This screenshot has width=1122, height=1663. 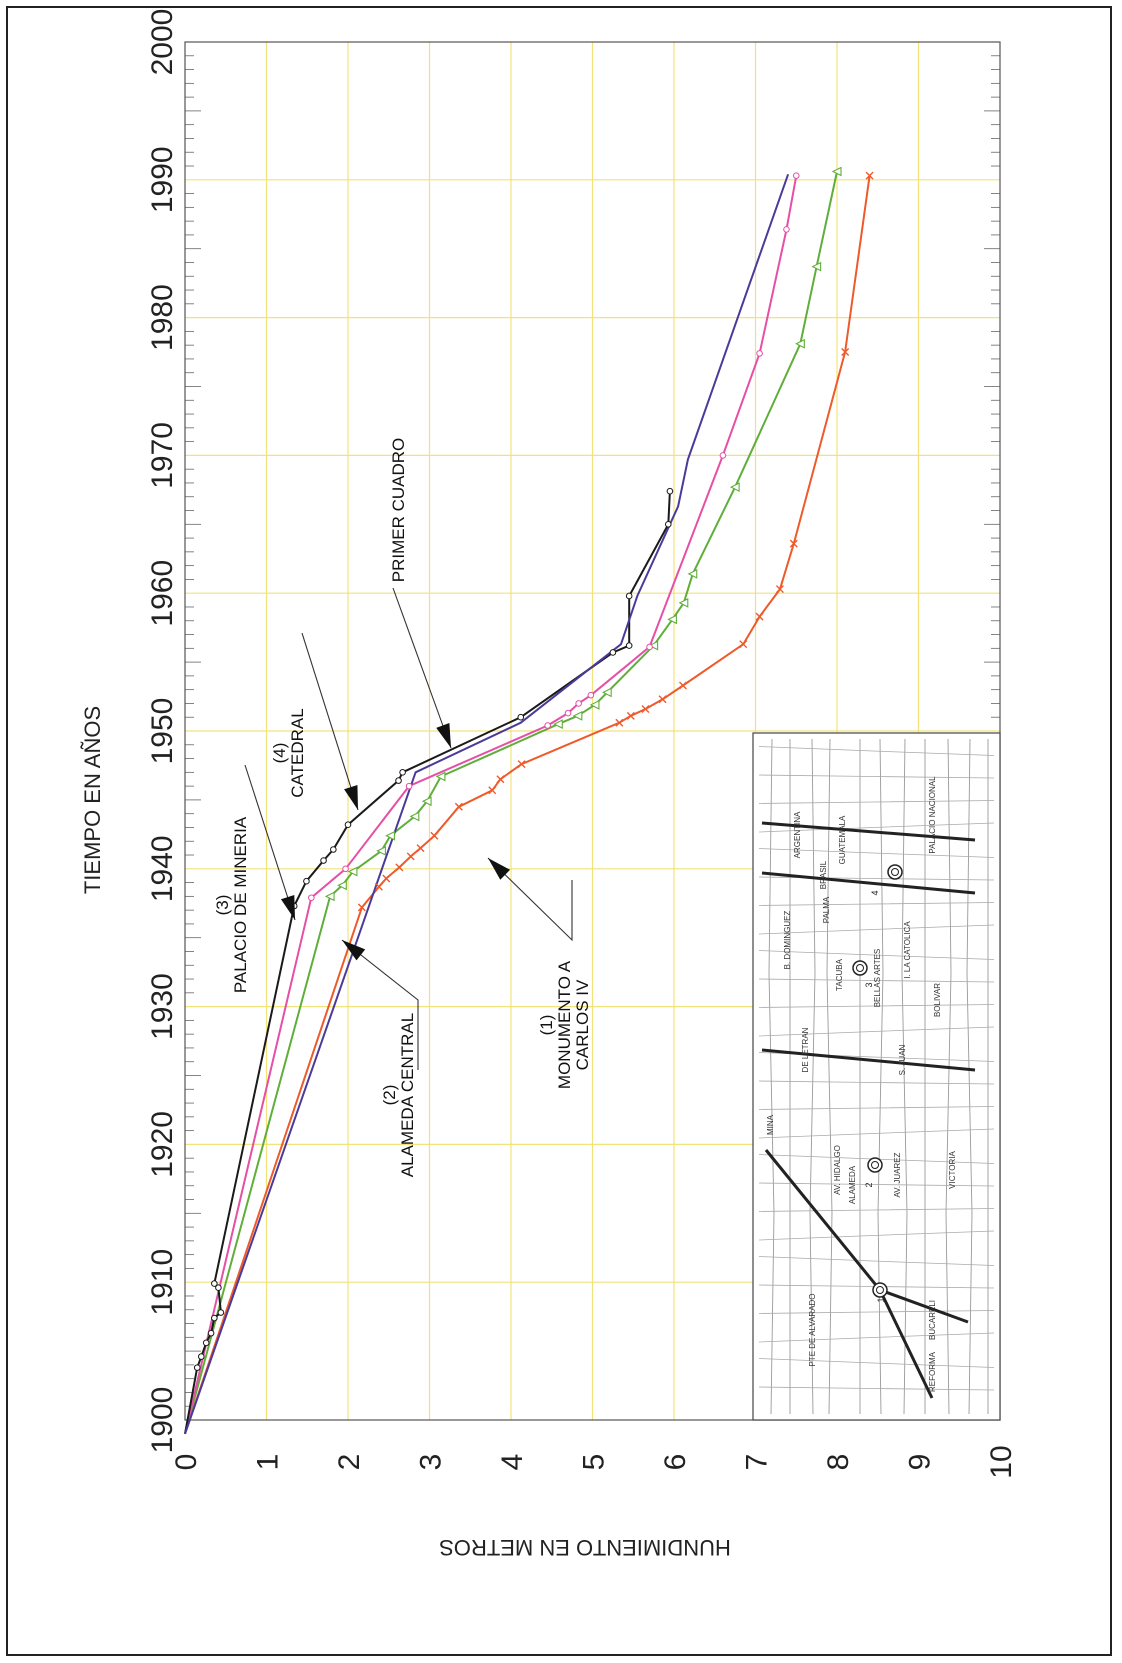 I want to click on x-tick-label: 1940, so click(x=162, y=868).